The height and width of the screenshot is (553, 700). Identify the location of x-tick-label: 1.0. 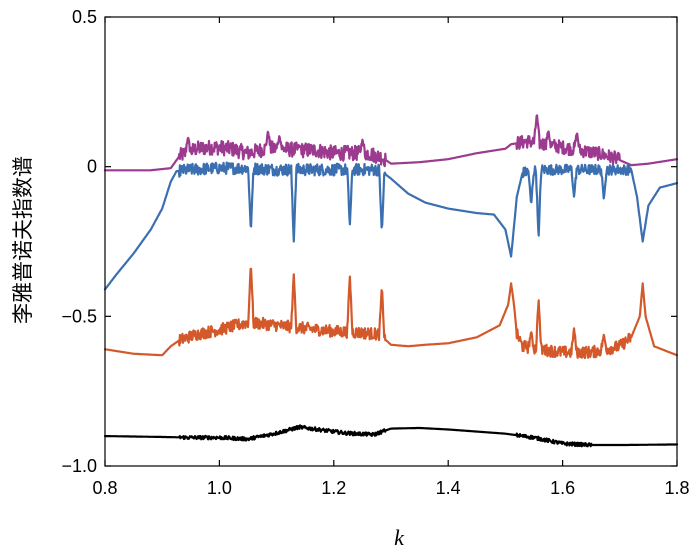
(219, 488).